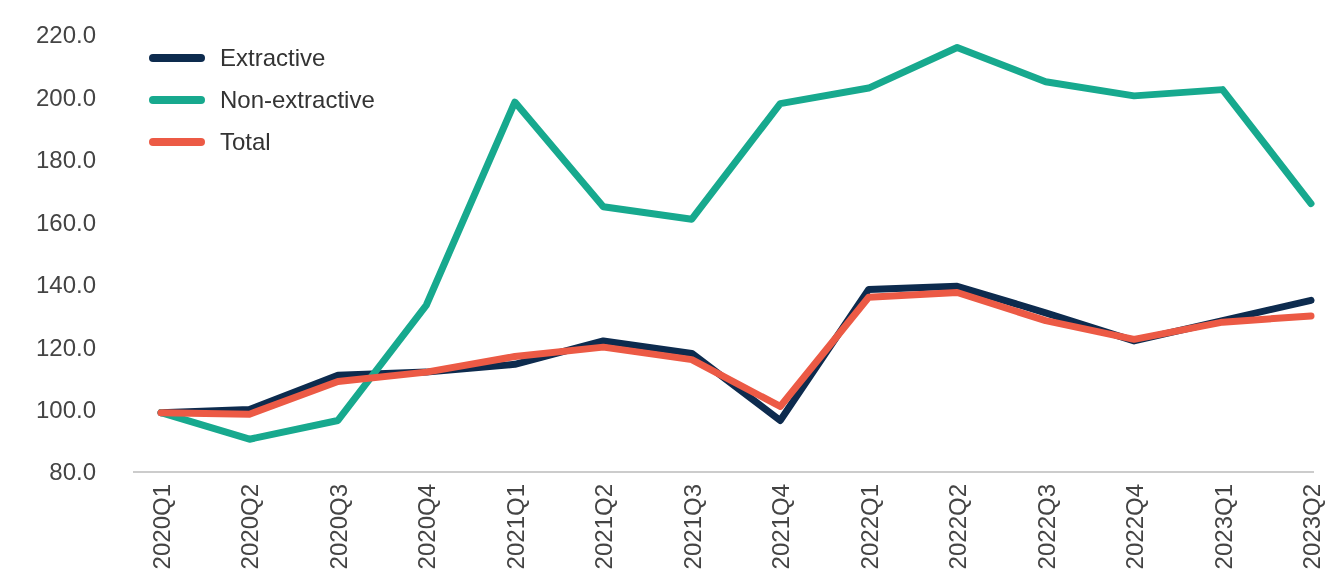 This screenshot has height=588, width=1336. I want to click on y-tick-label: 100.0, so click(65, 409).